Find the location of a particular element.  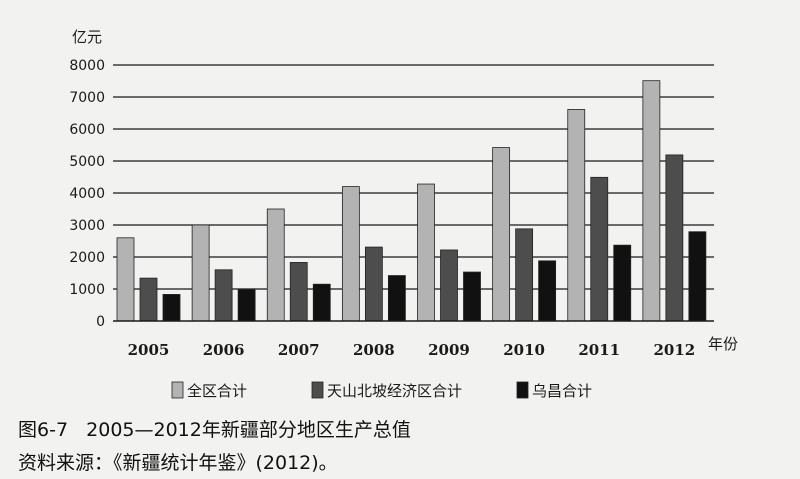

y-tick-label: 4000 is located at coordinates (87, 194).